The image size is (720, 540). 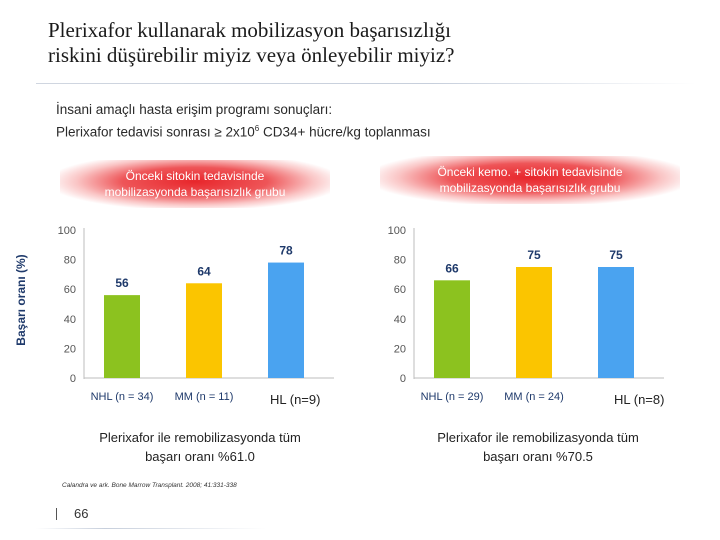 What do you see at coordinates (56, 514) in the screenshot?
I see `page-number-separator` at bounding box center [56, 514].